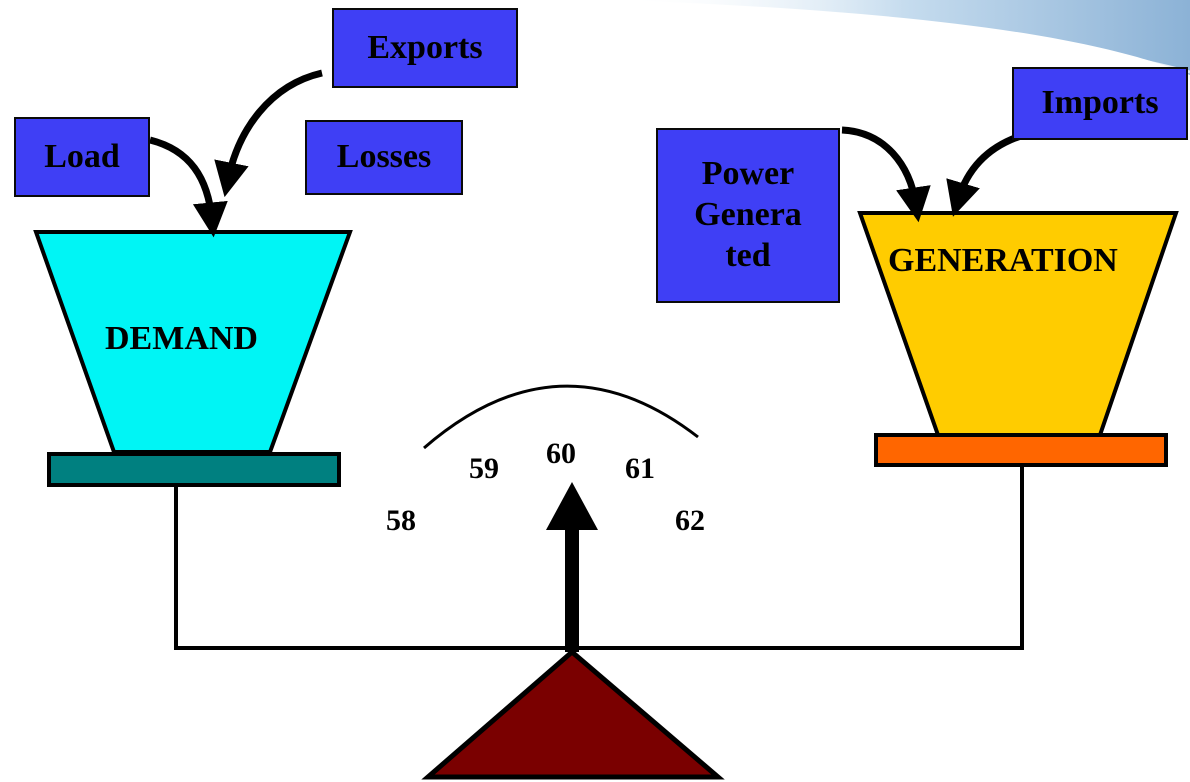 The height and width of the screenshot is (782, 1190). Describe the element at coordinates (572, 506) in the screenshot. I see `pointer-arrowhead` at that location.